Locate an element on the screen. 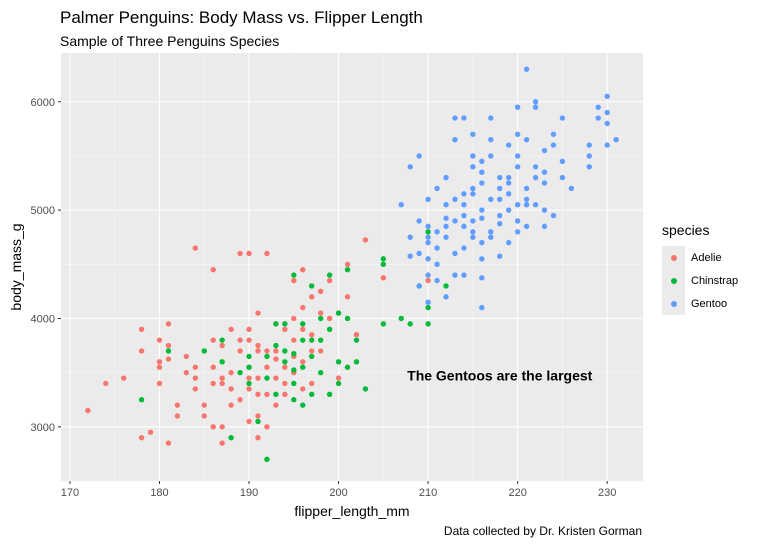 The width and height of the screenshot is (763, 545). legend: species Adelie Chinstrap Gentoo is located at coordinates (700, 268).